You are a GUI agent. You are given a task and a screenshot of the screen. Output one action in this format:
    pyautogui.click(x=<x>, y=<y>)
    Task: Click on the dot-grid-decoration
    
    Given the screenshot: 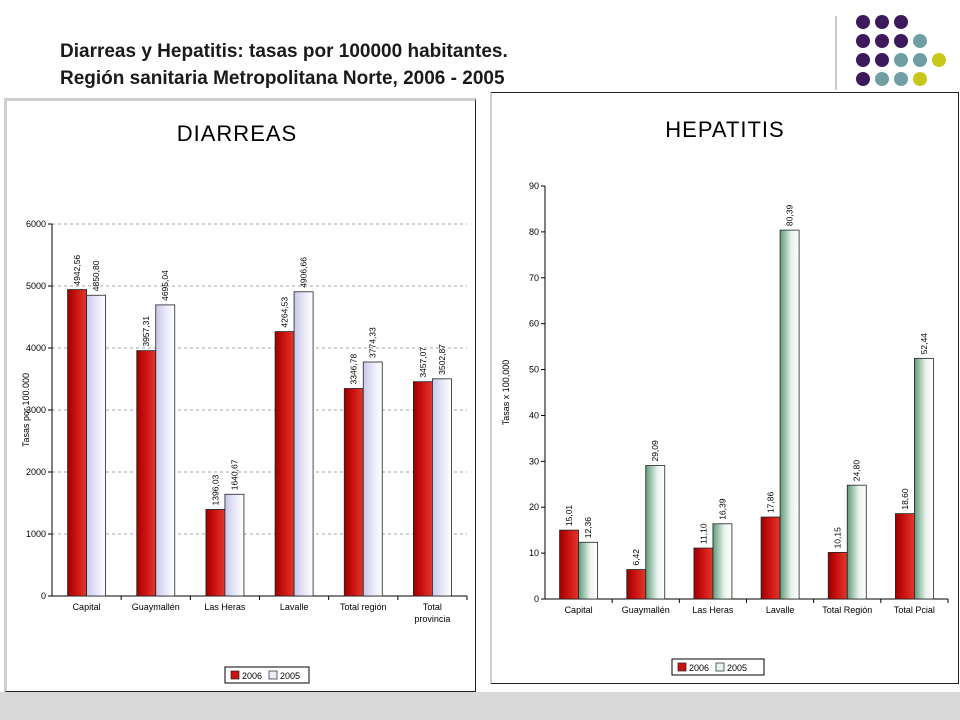 What is the action you would take?
    pyautogui.click(x=890, y=52)
    